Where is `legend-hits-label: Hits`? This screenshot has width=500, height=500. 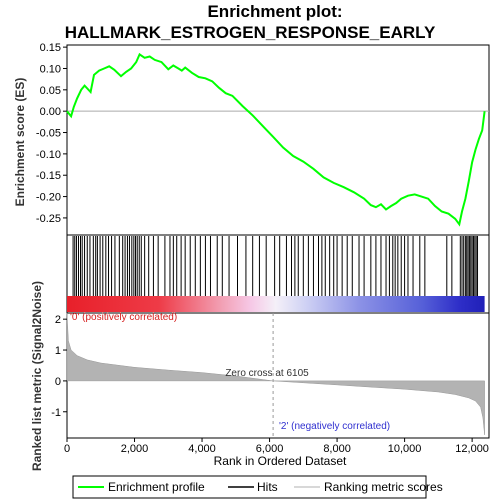
legend-hits-label: Hits is located at coordinates (267, 487).